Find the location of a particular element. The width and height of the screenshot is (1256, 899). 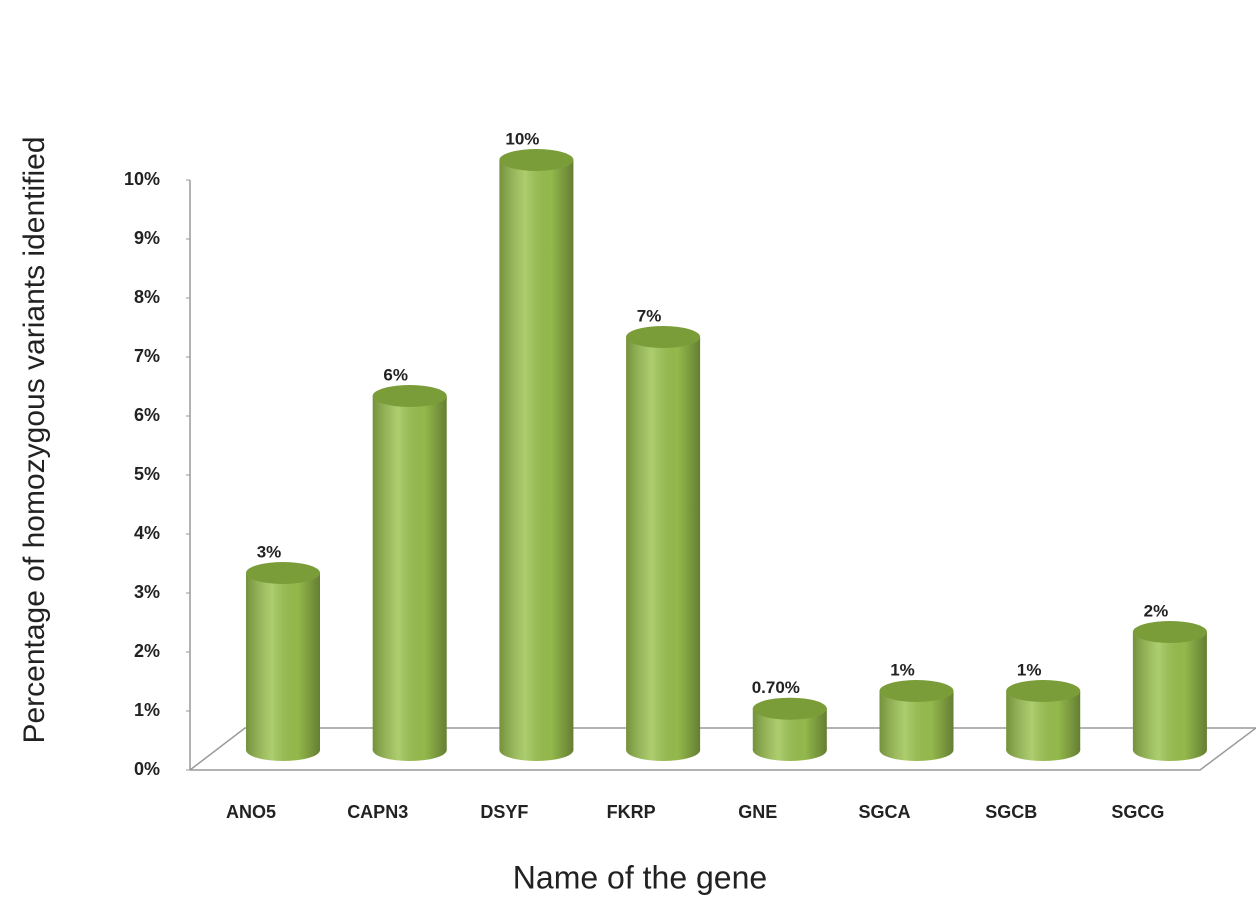

x-axis-title: Name of the gene is located at coordinates (640, 877).